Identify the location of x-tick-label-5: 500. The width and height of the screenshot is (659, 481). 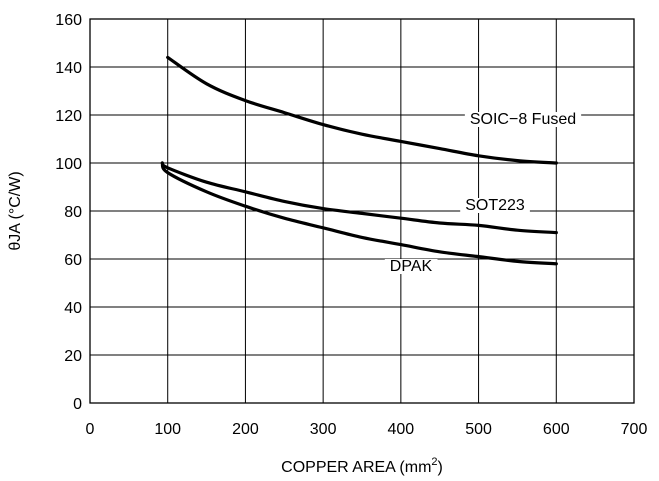
(478, 429).